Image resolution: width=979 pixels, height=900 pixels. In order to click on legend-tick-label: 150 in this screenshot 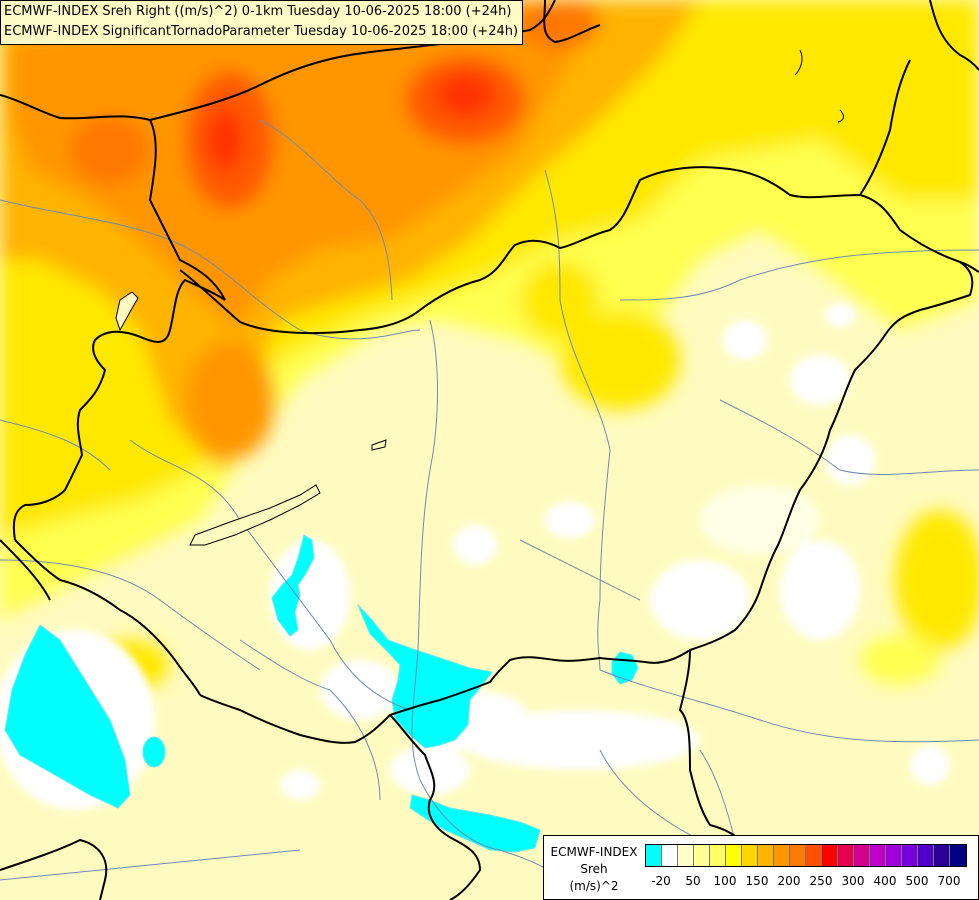, I will do `click(757, 881)`.